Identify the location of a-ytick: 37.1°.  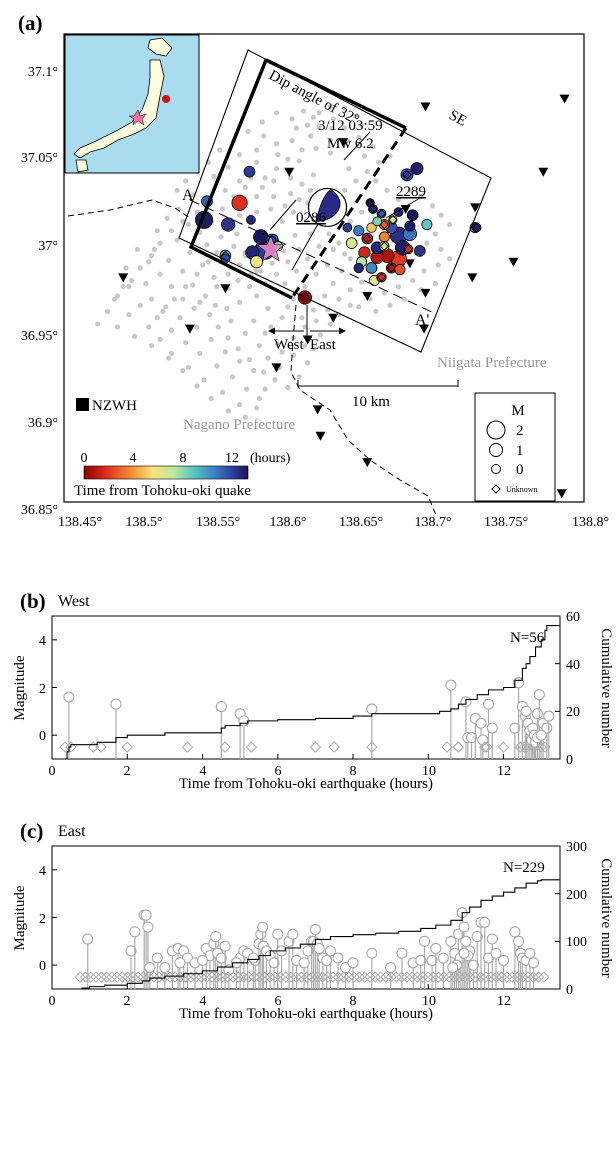
(43, 72).